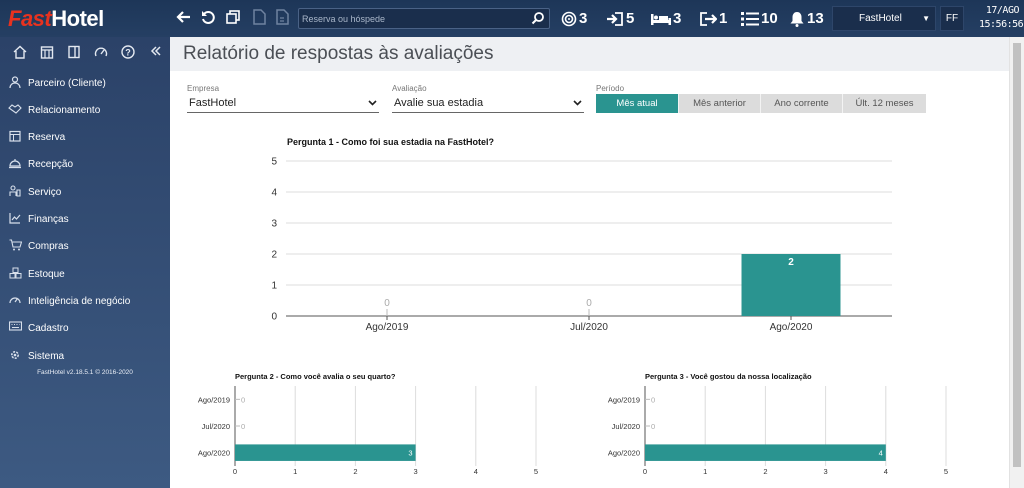 This screenshot has width=1024, height=488. I want to click on scrollbar, so click(1016, 262).